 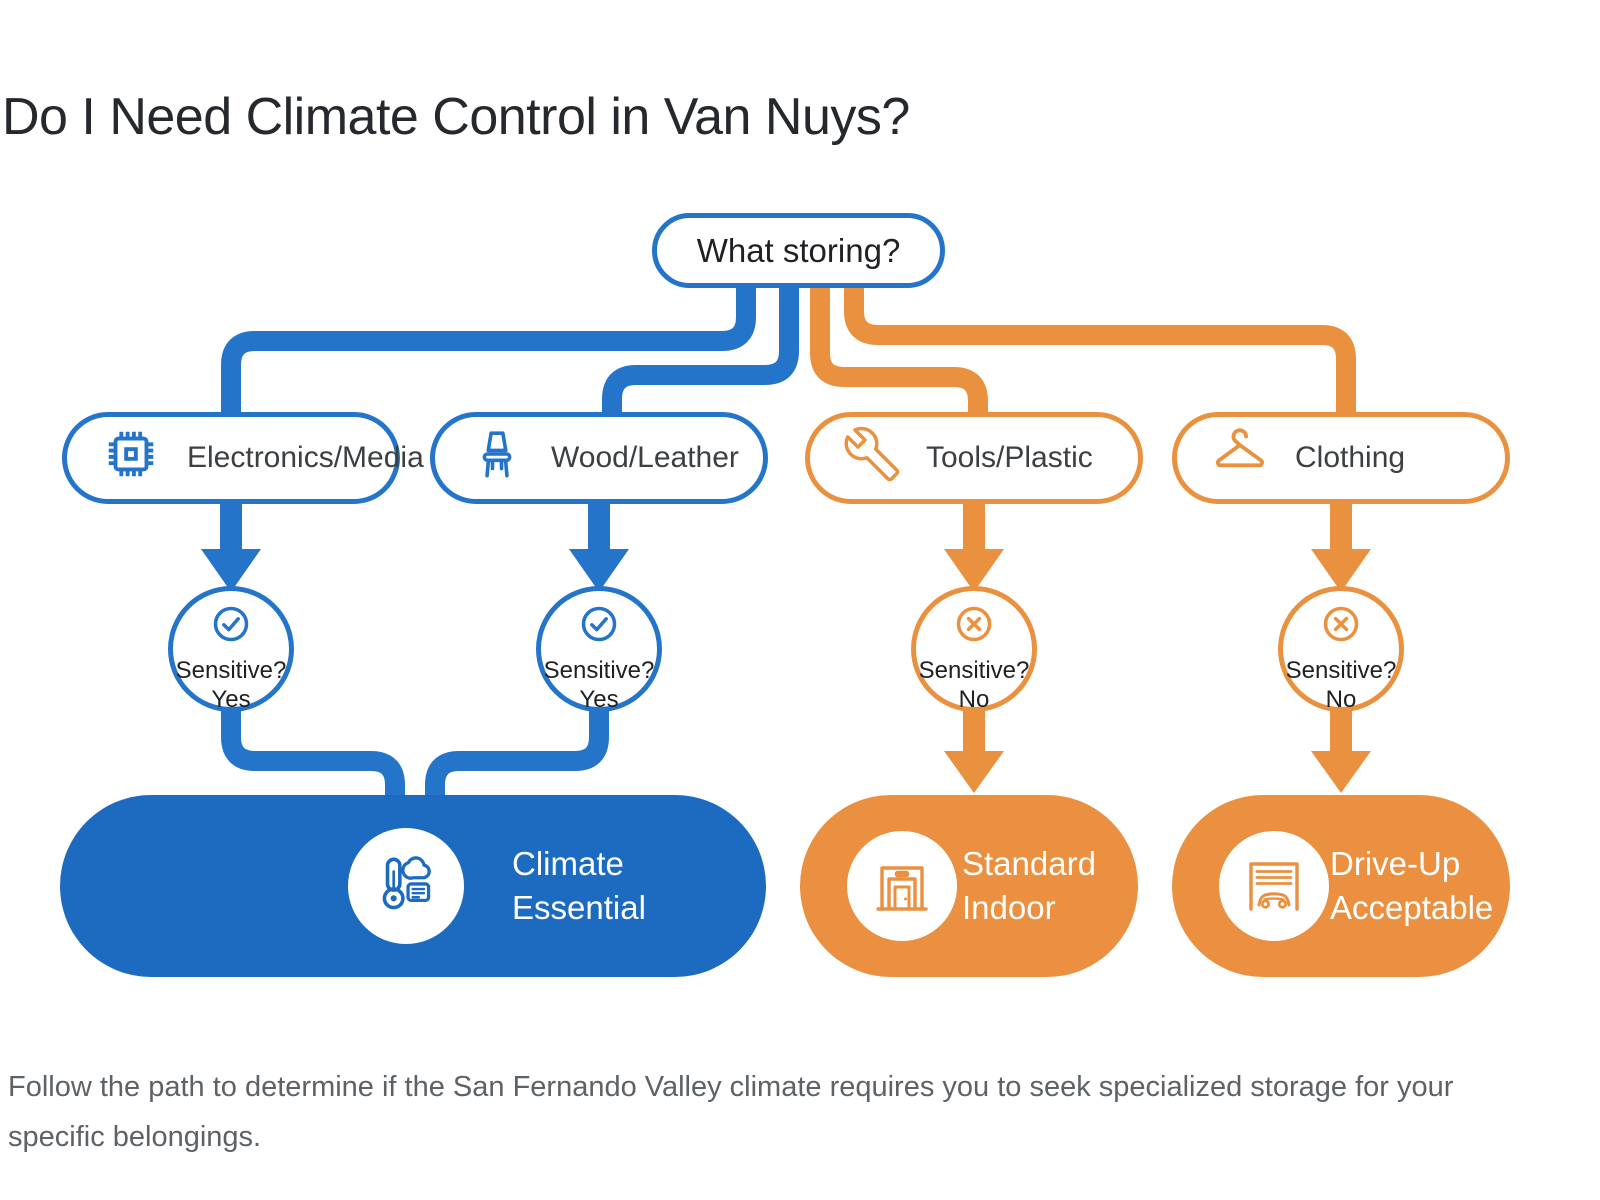 I want to click on thermometer-cloud-icon, so click(x=406, y=886).